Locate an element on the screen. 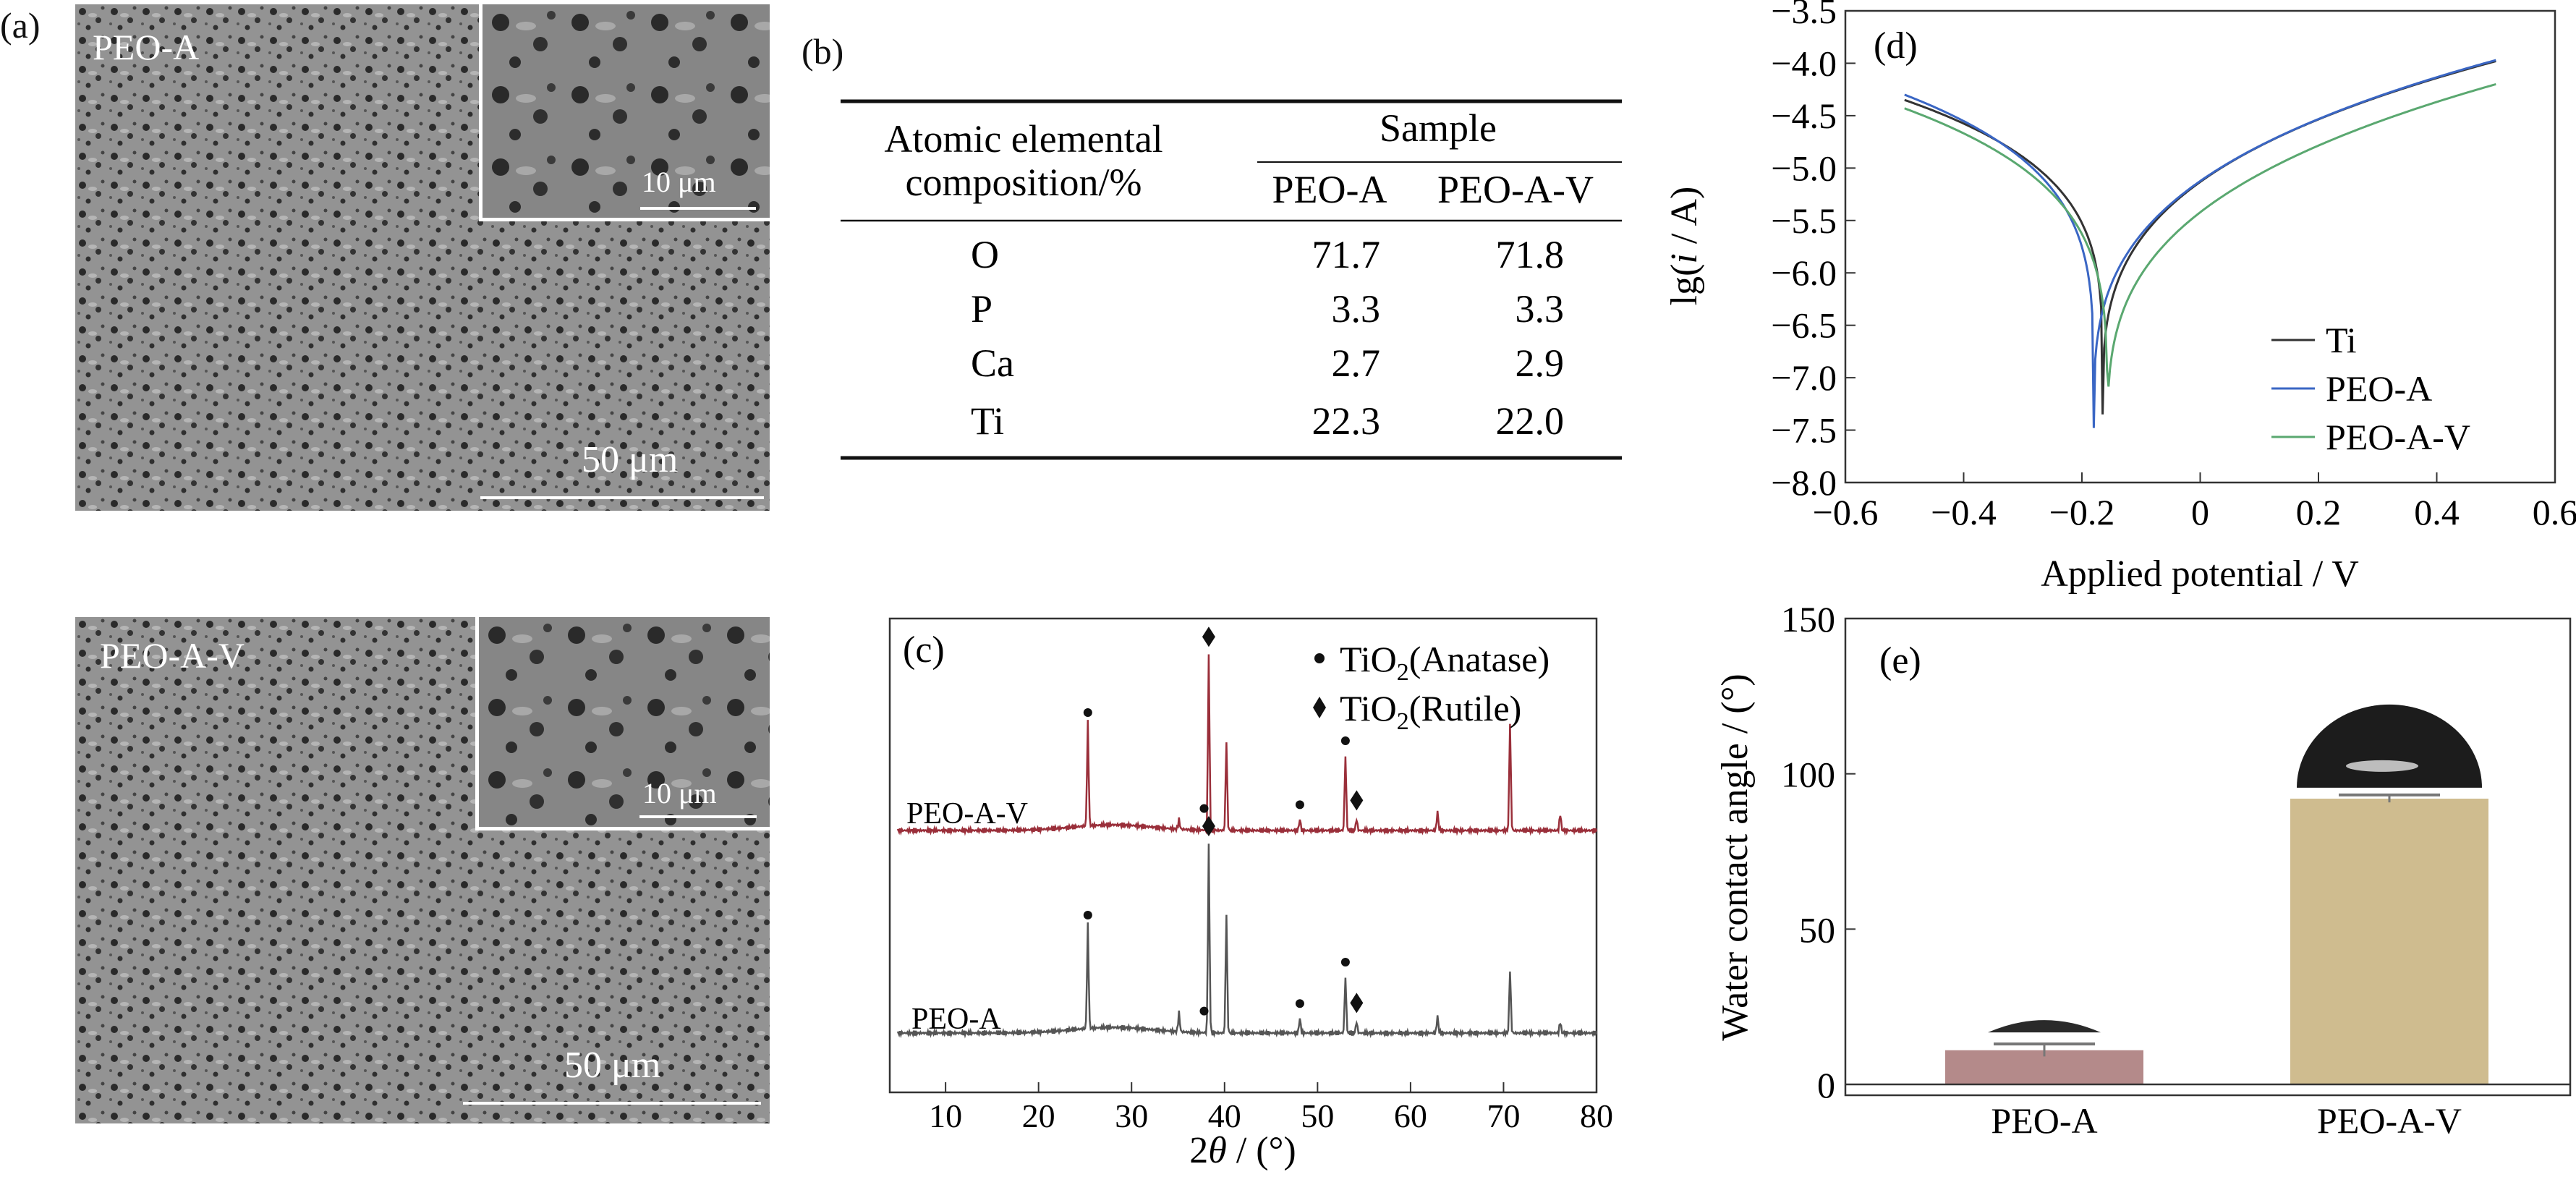  table-row-header-line2: composition/% is located at coordinates (1024, 182).